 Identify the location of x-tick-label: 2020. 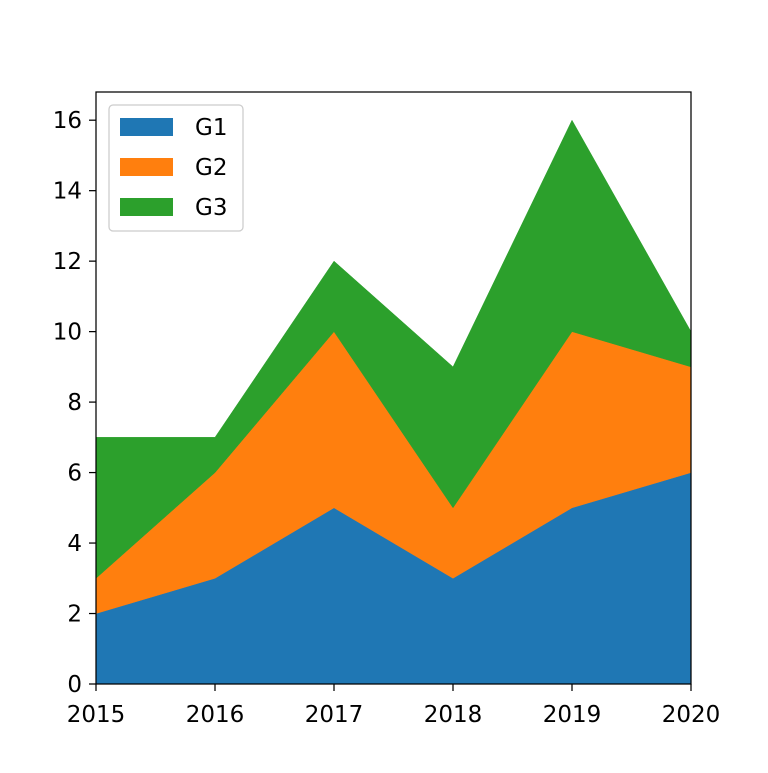
(691, 715).